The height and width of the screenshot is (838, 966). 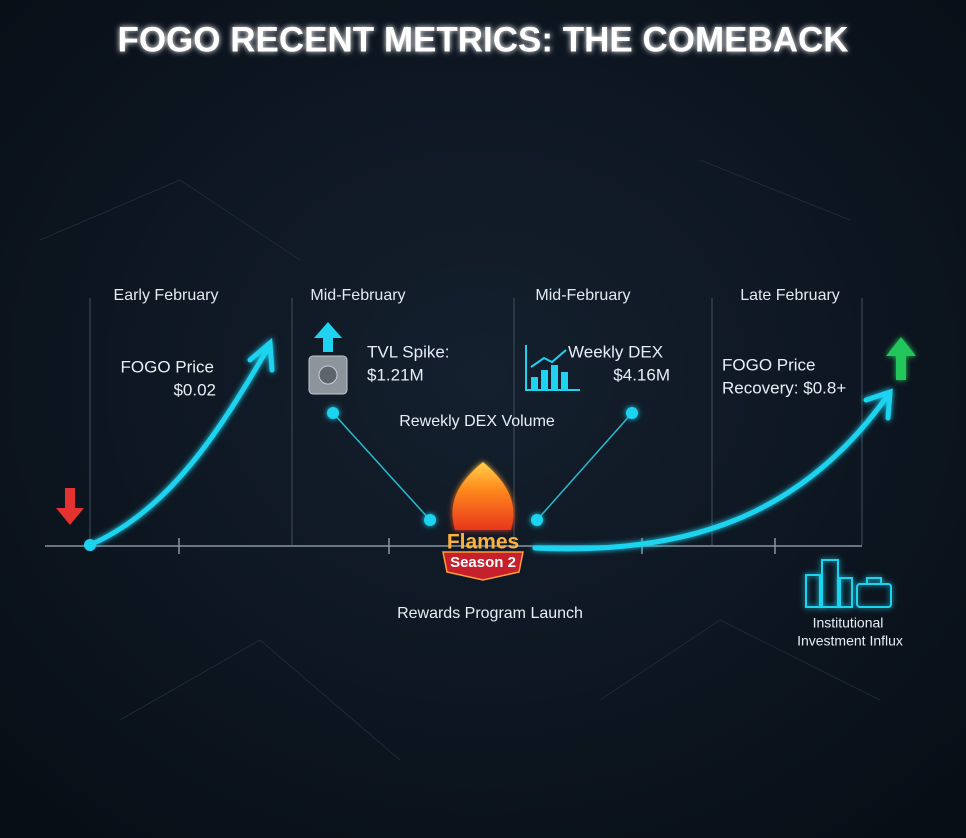 I want to click on dot, so click(x=90, y=545).